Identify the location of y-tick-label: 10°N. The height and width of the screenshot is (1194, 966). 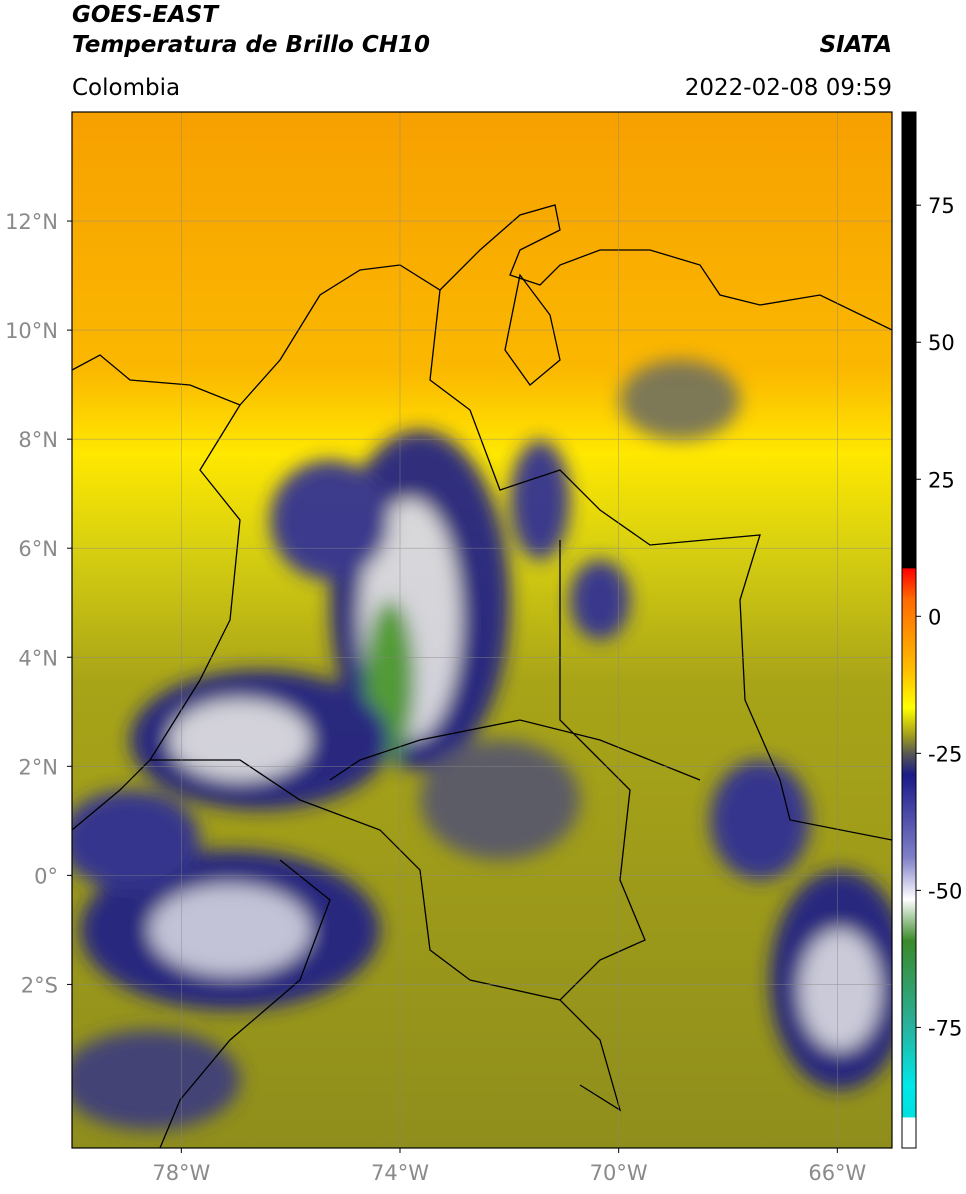
(31, 331).